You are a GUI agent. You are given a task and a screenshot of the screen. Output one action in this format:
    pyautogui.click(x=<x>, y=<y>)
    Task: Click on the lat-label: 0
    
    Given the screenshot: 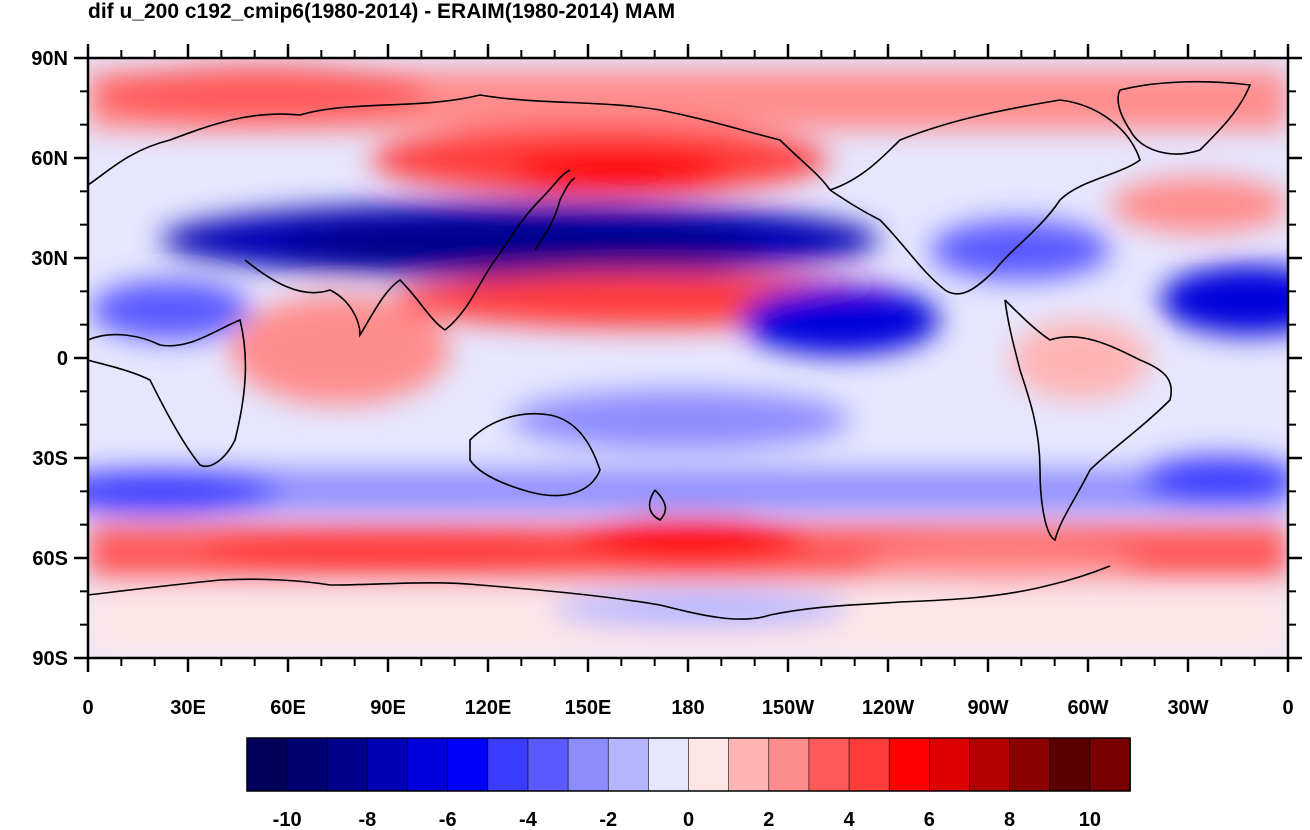 What is the action you would take?
    pyautogui.click(x=62, y=359)
    